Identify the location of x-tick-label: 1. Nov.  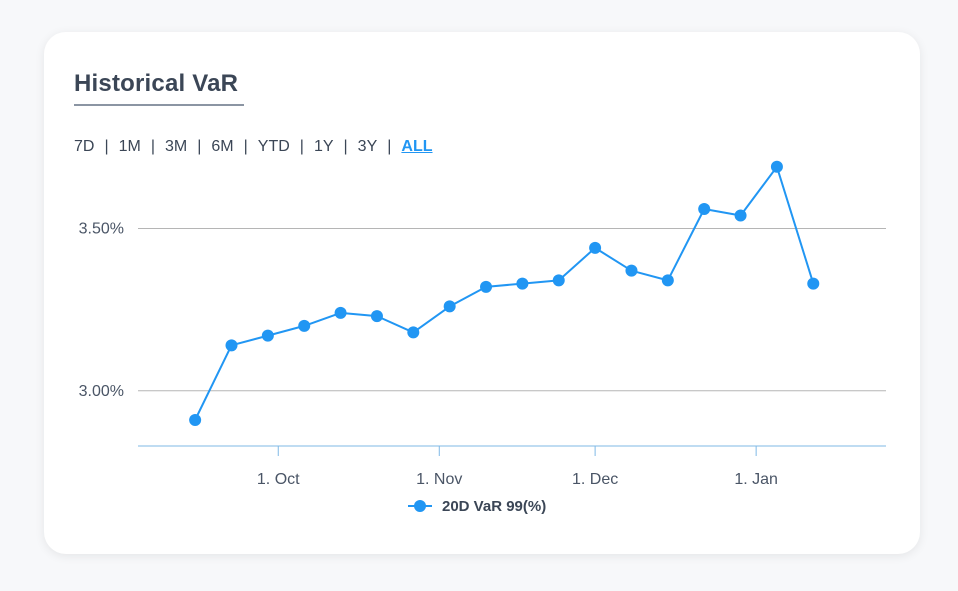
(439, 479).